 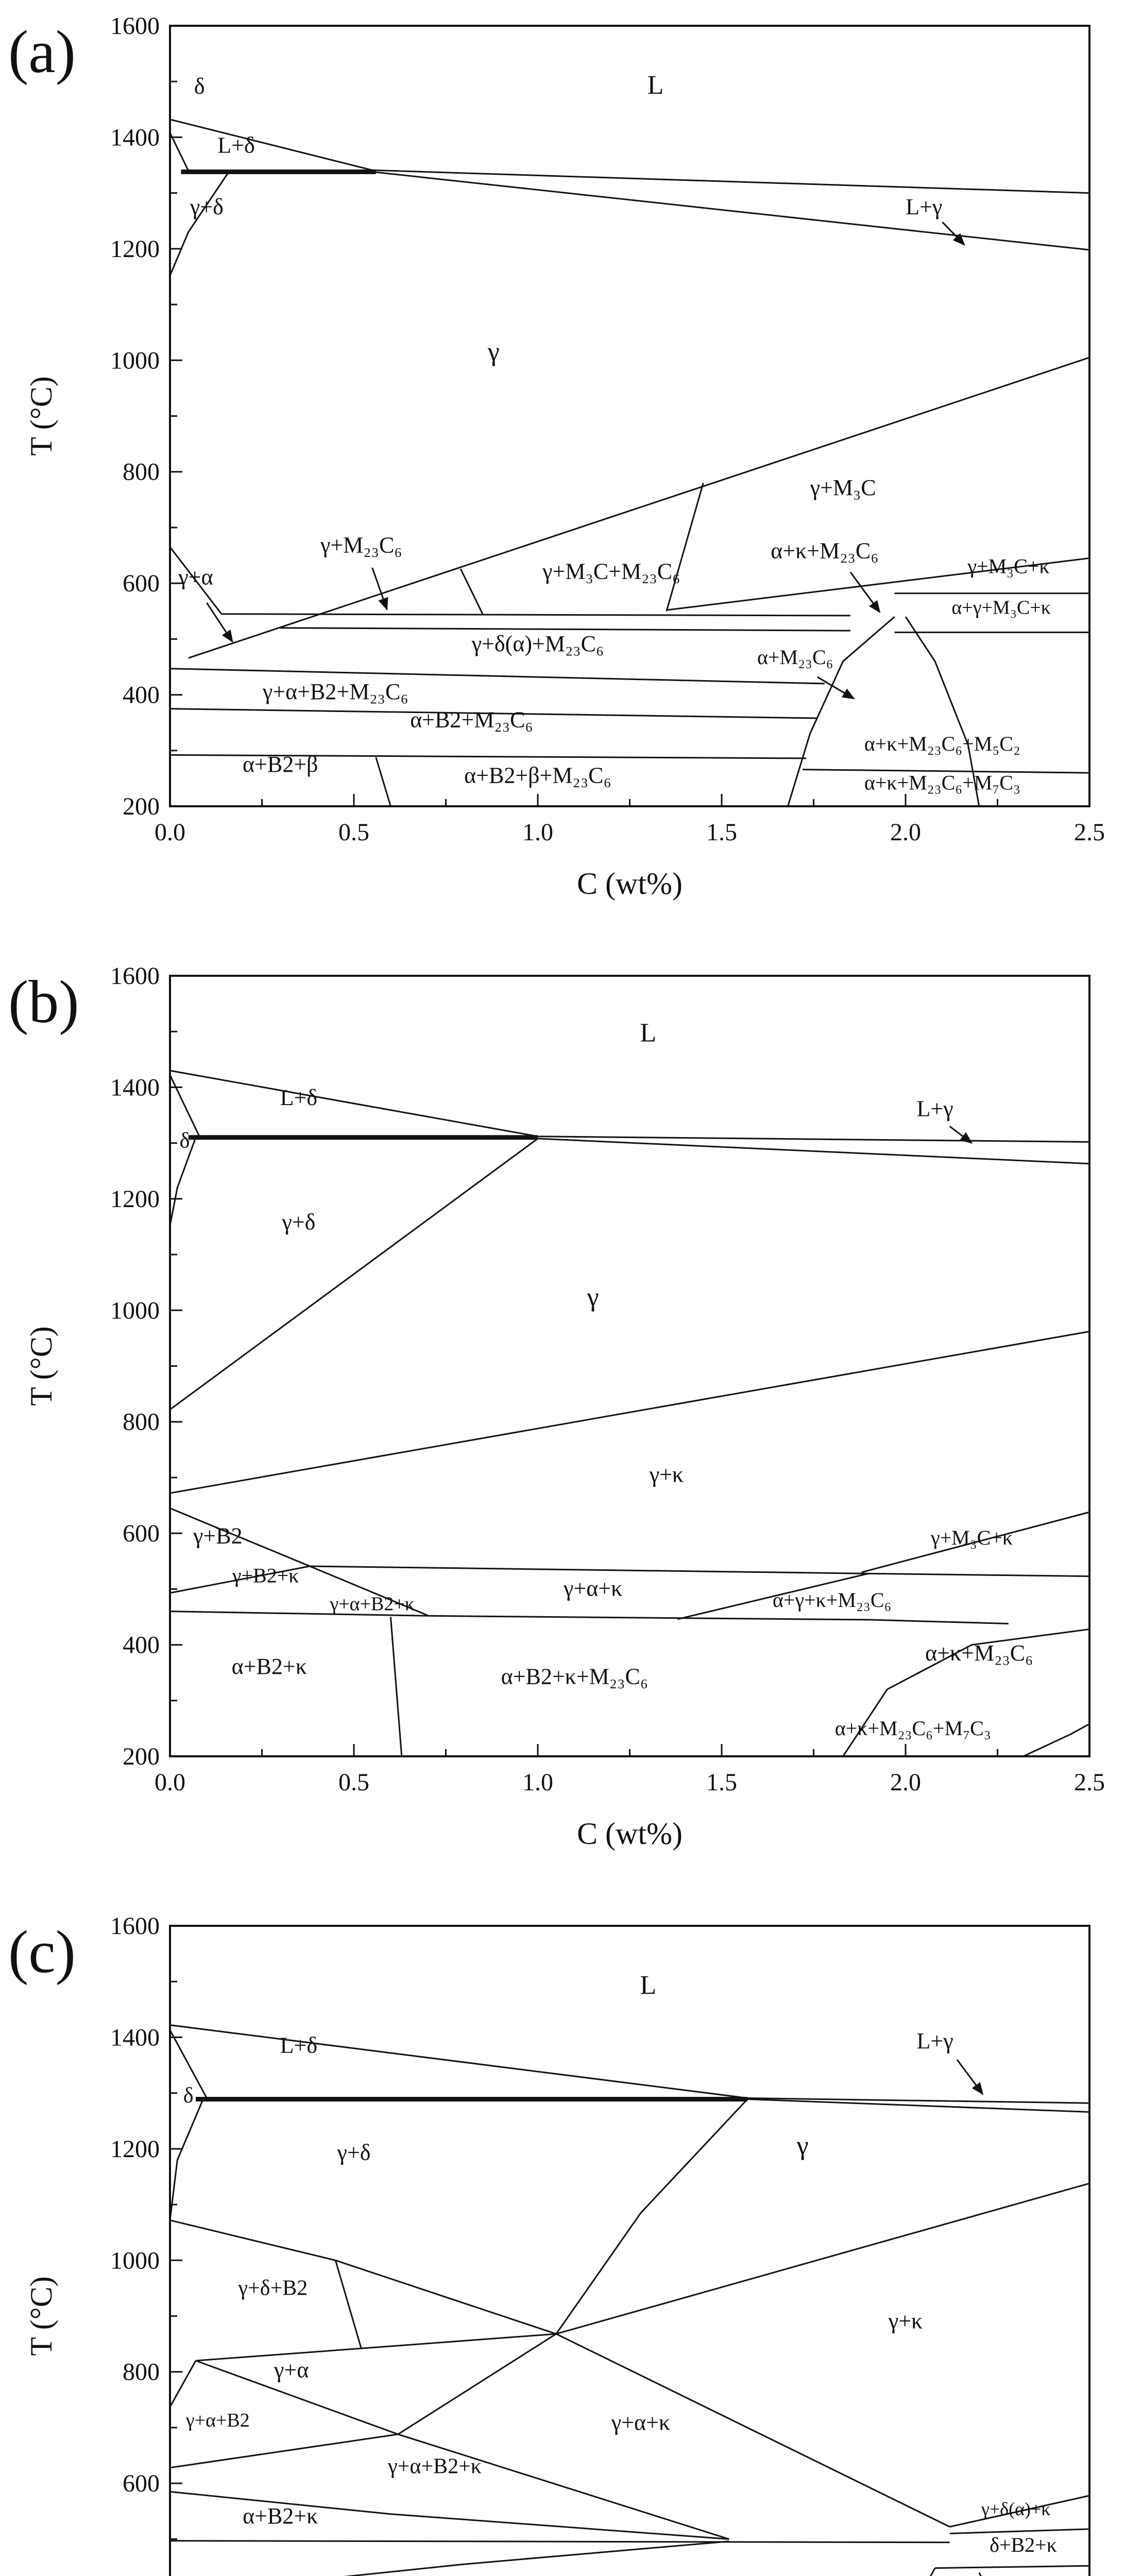 What do you see at coordinates (537, 643) in the screenshot?
I see `region-label: γ+δ(α)+M₂₃C₆` at bounding box center [537, 643].